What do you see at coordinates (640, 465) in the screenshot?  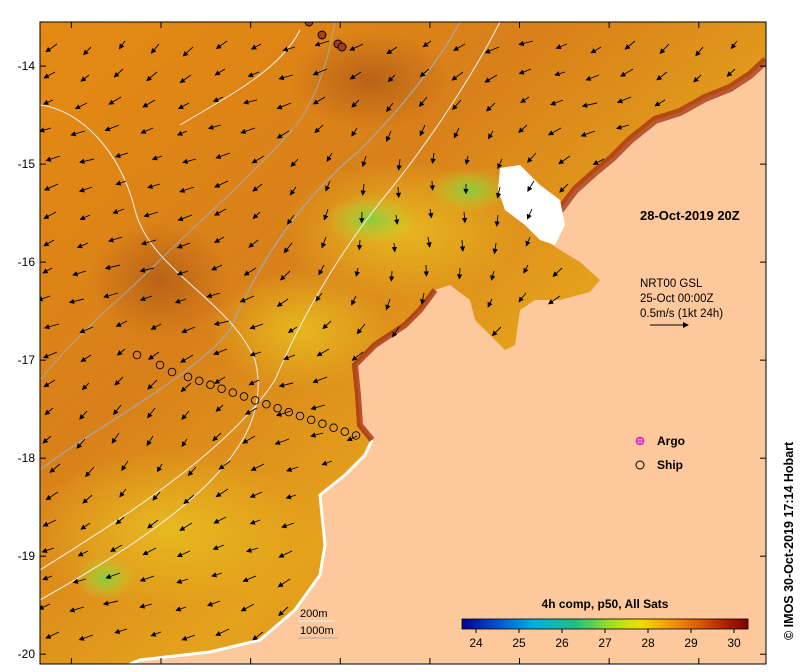 I see `ship-marker-icon` at bounding box center [640, 465].